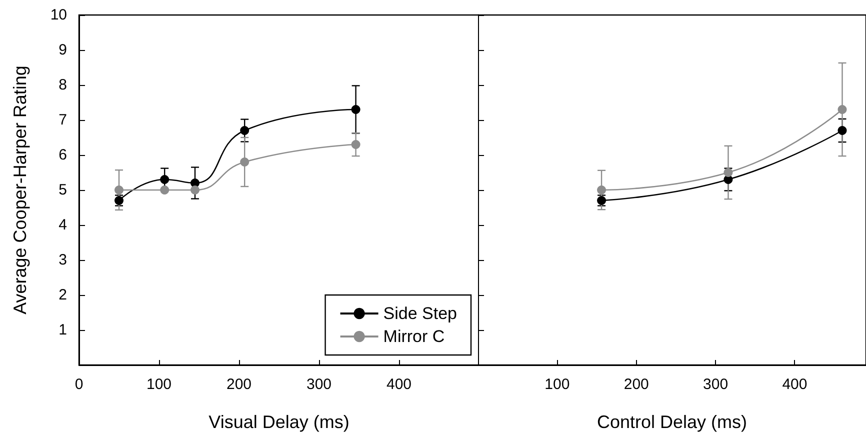 This screenshot has height=439, width=866. What do you see at coordinates (62, 330) in the screenshot?
I see `y-tick-label: 1` at bounding box center [62, 330].